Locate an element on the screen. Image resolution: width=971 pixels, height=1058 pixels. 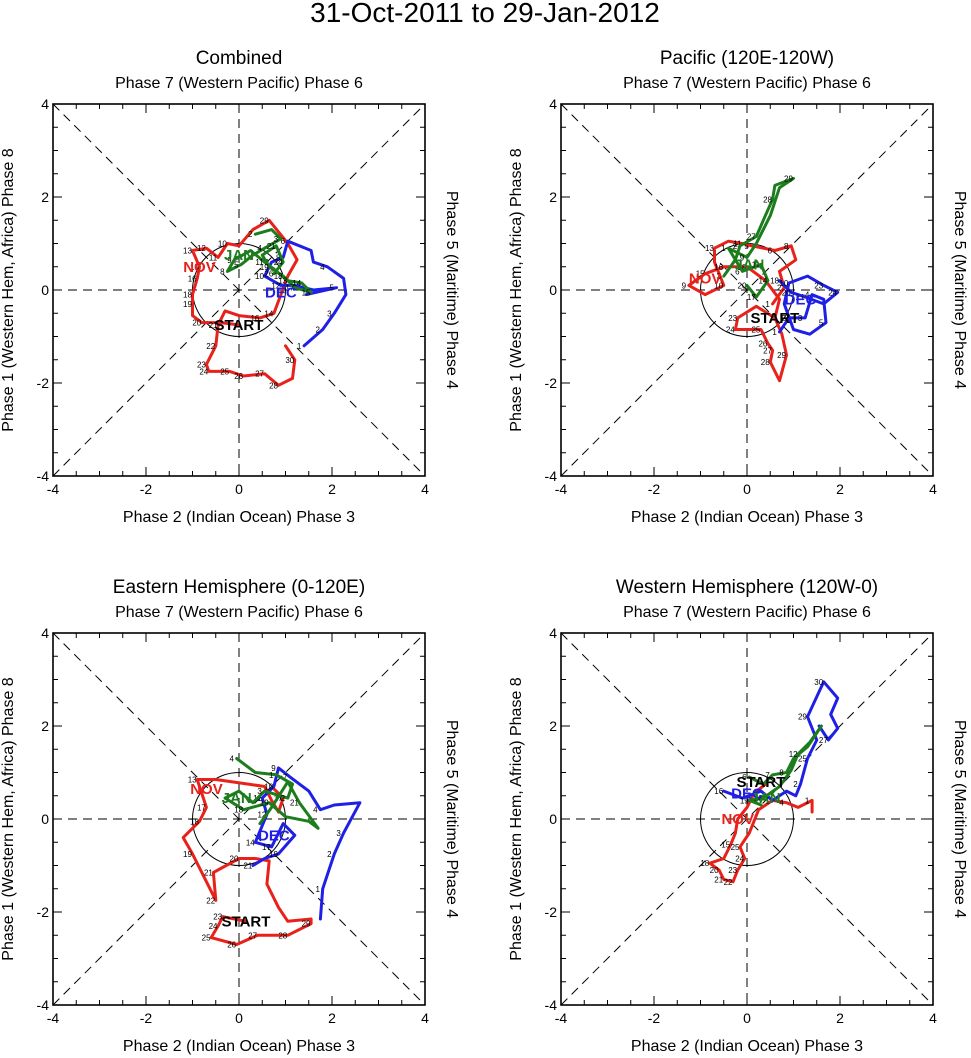
right-phase-label: Phase 5 (Maritime) Phase 4 is located at coordinates (451, 290).